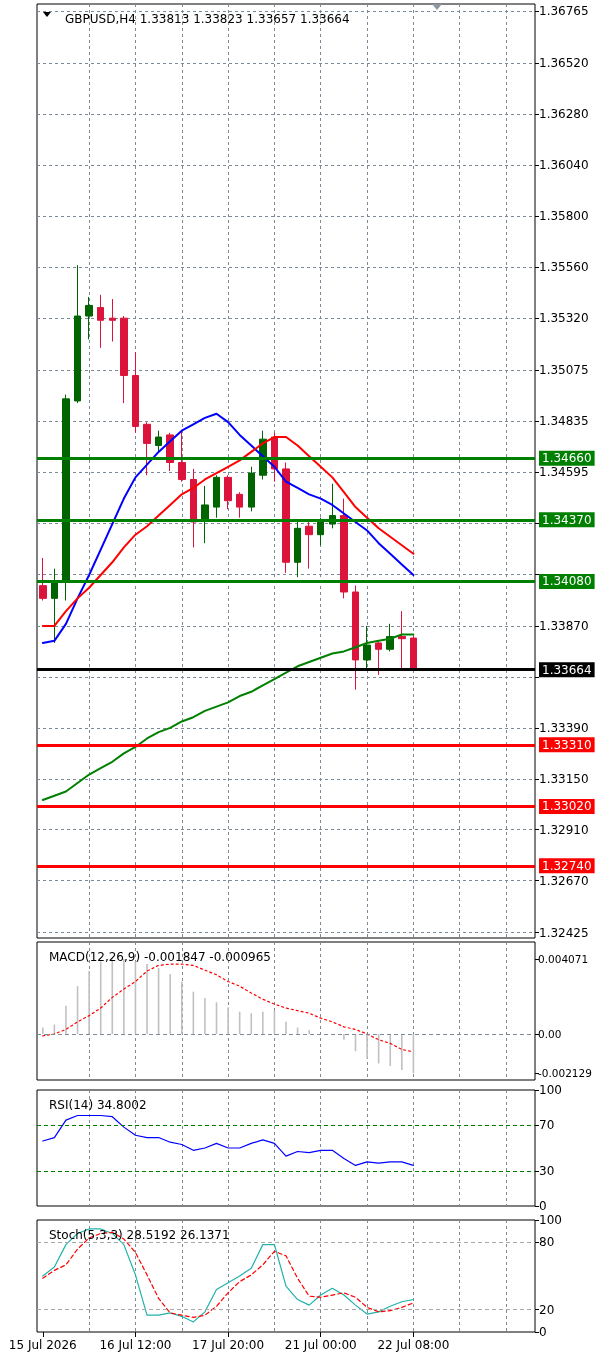 The width and height of the screenshot is (600, 1360). I want to click on y-tick-label: 80, so click(547, 1242).